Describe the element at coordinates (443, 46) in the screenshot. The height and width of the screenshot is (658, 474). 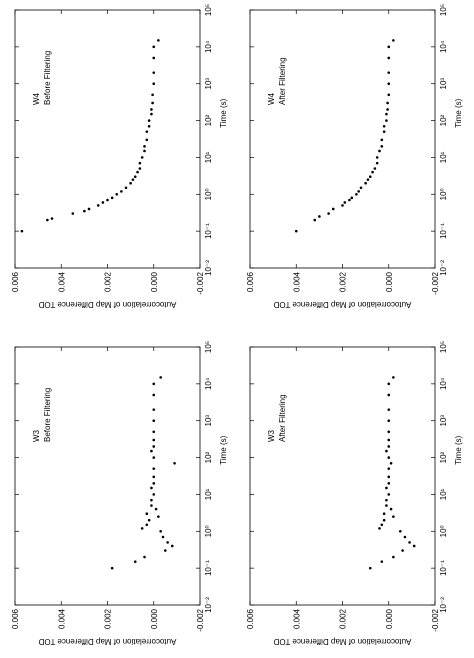
I see `x-tick-label: 10⁴` at that location.